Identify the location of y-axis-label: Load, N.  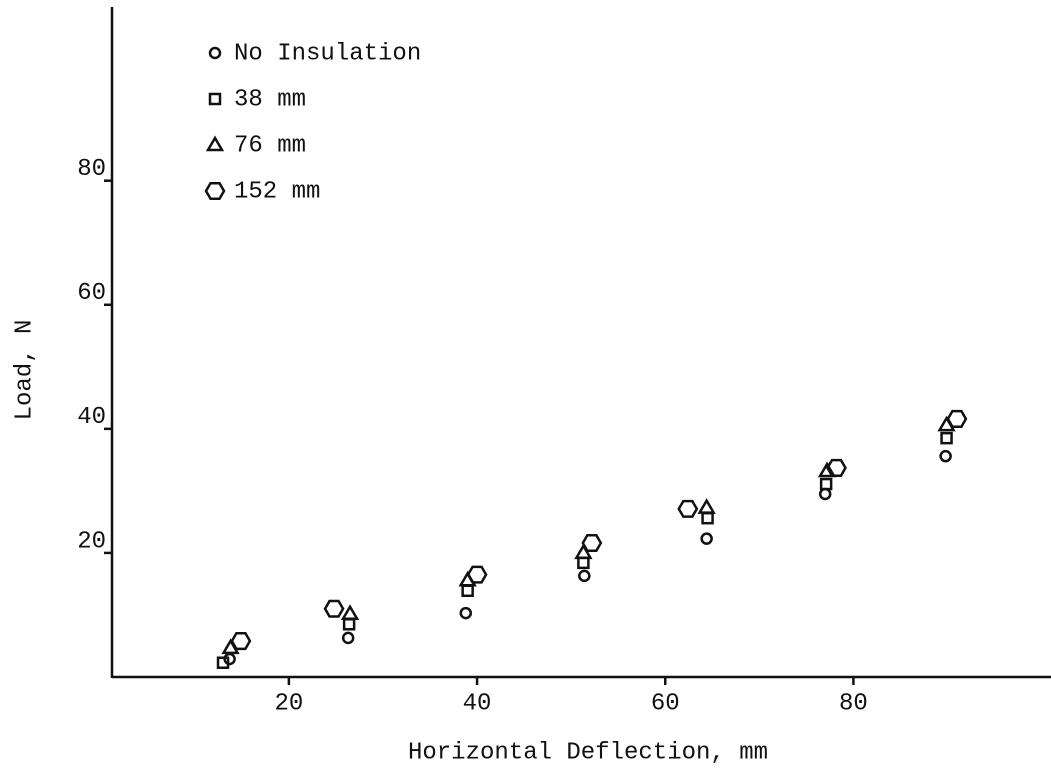
(24, 370).